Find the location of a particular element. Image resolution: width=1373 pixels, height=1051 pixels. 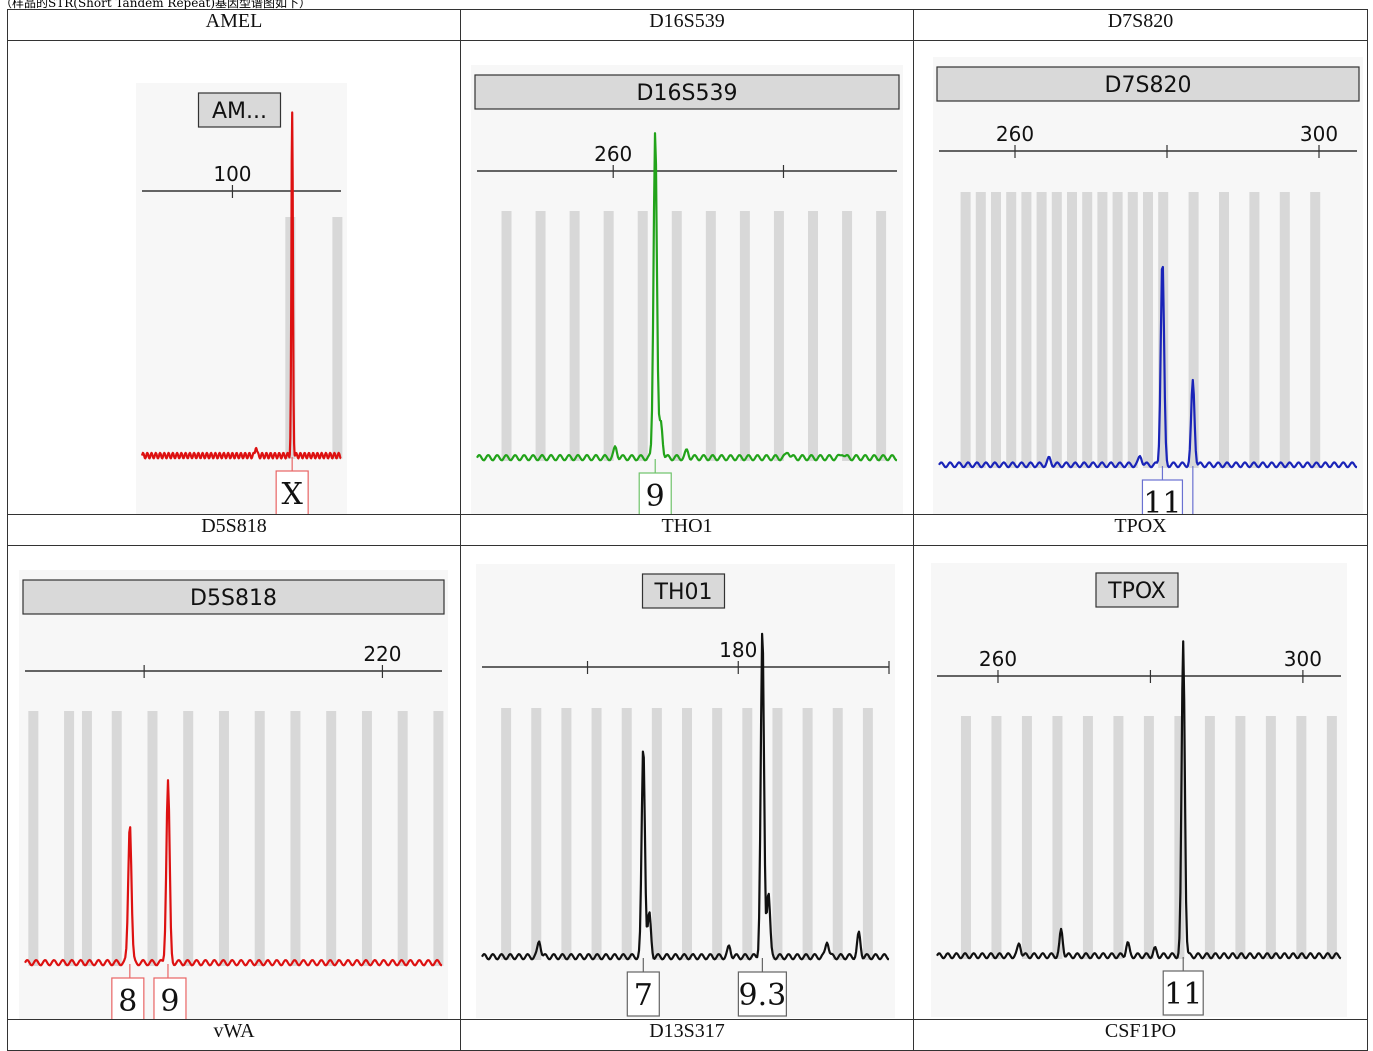

size-axis-tick-label: 220 is located at coordinates (382, 654).